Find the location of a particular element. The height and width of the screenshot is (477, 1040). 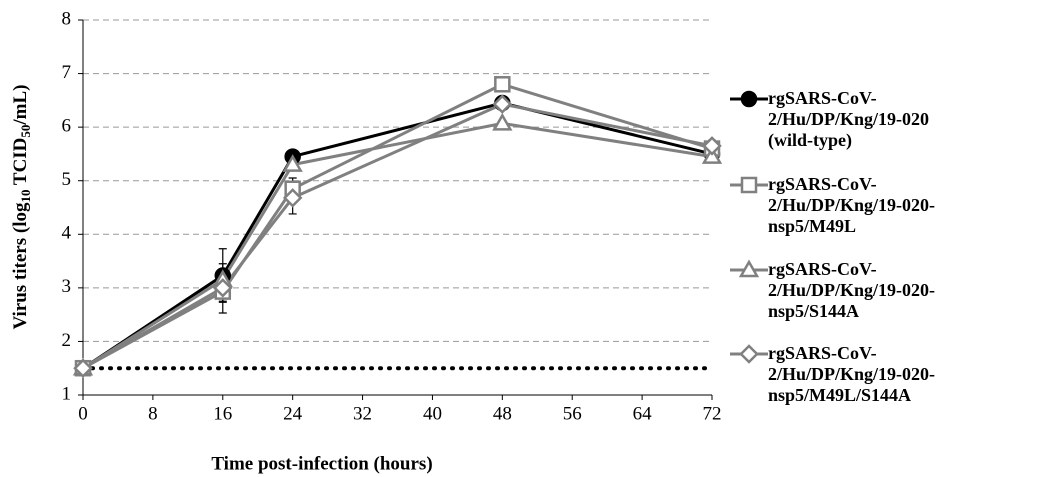

y-label-part: TCID is located at coordinates (20, 164).